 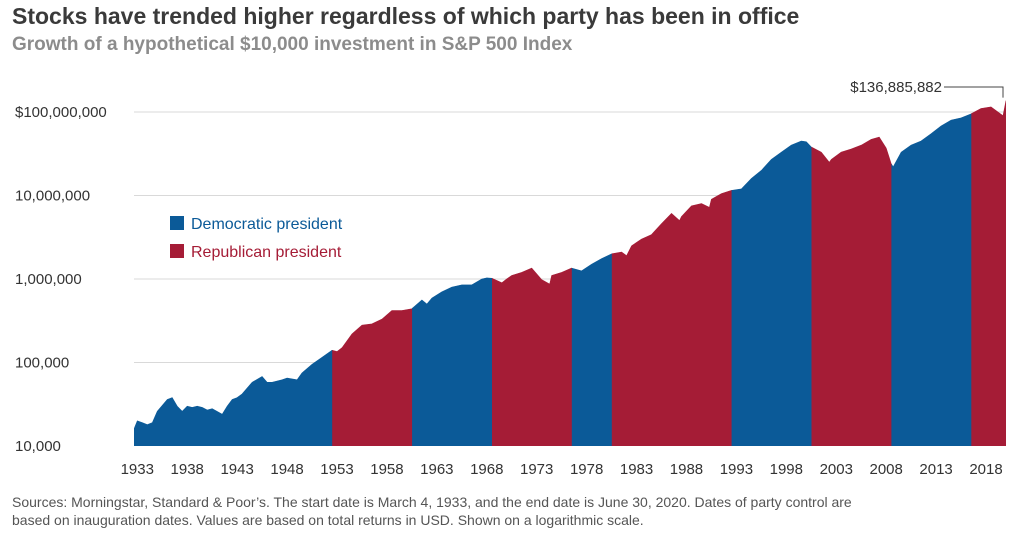 I want to click on democratic-legend-swatch, so click(x=177, y=223).